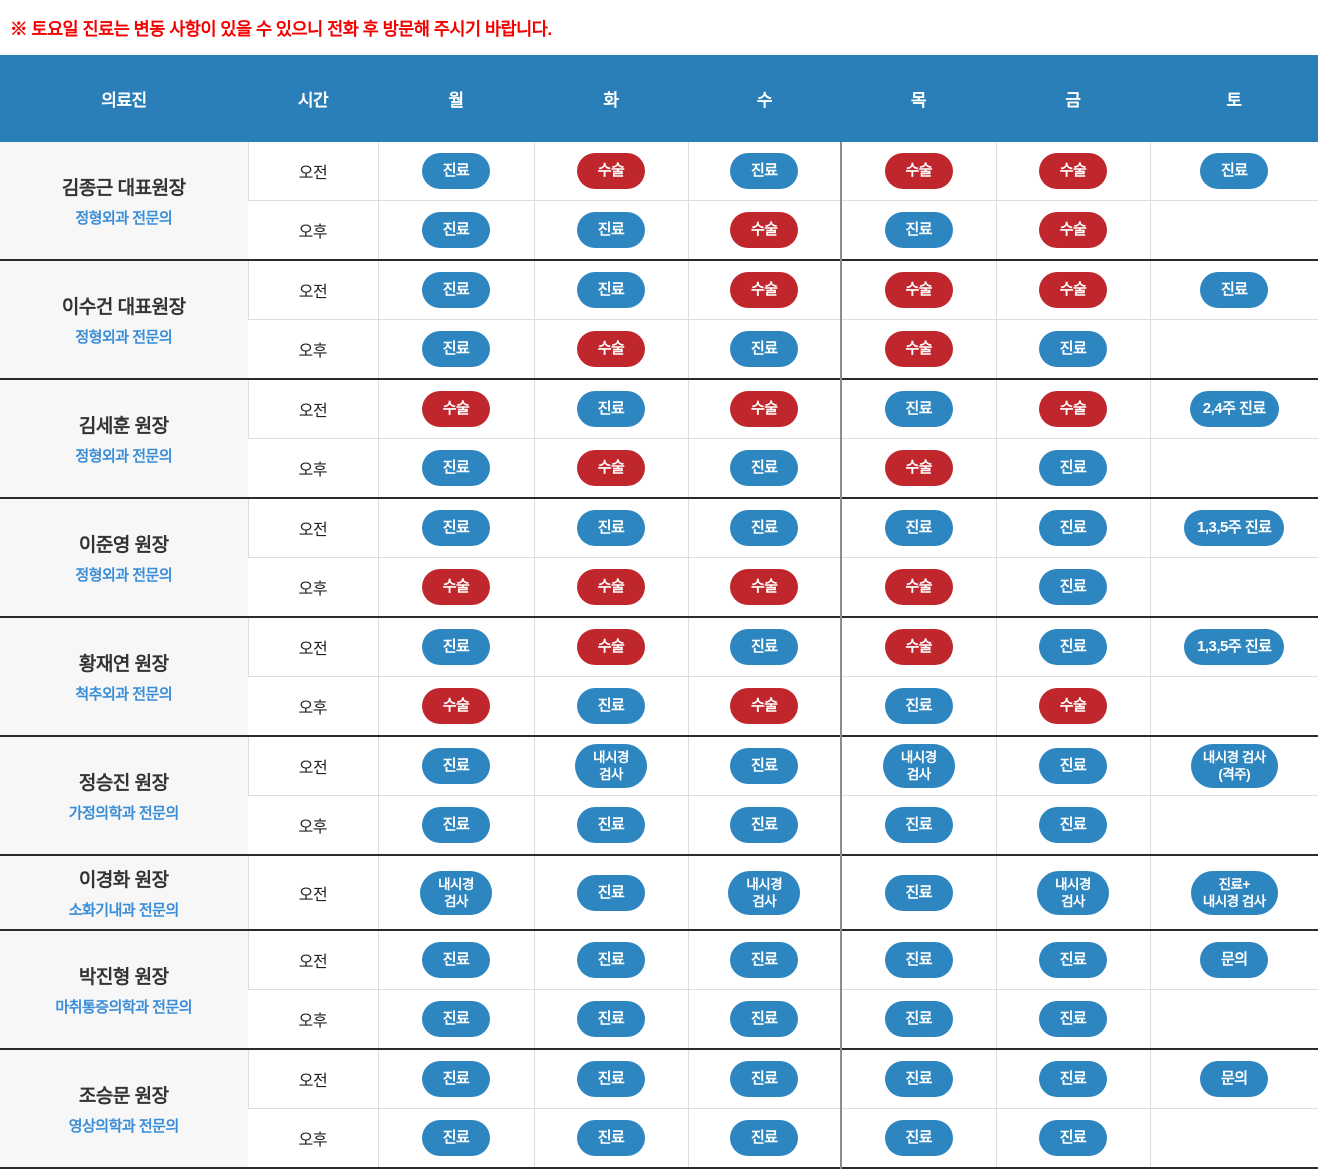 Image resolution: width=1318 pixels, height=1169 pixels. Describe the element at coordinates (124, 694) in the screenshot. I see `doctor-specialty: 척추외과 전문의` at that location.